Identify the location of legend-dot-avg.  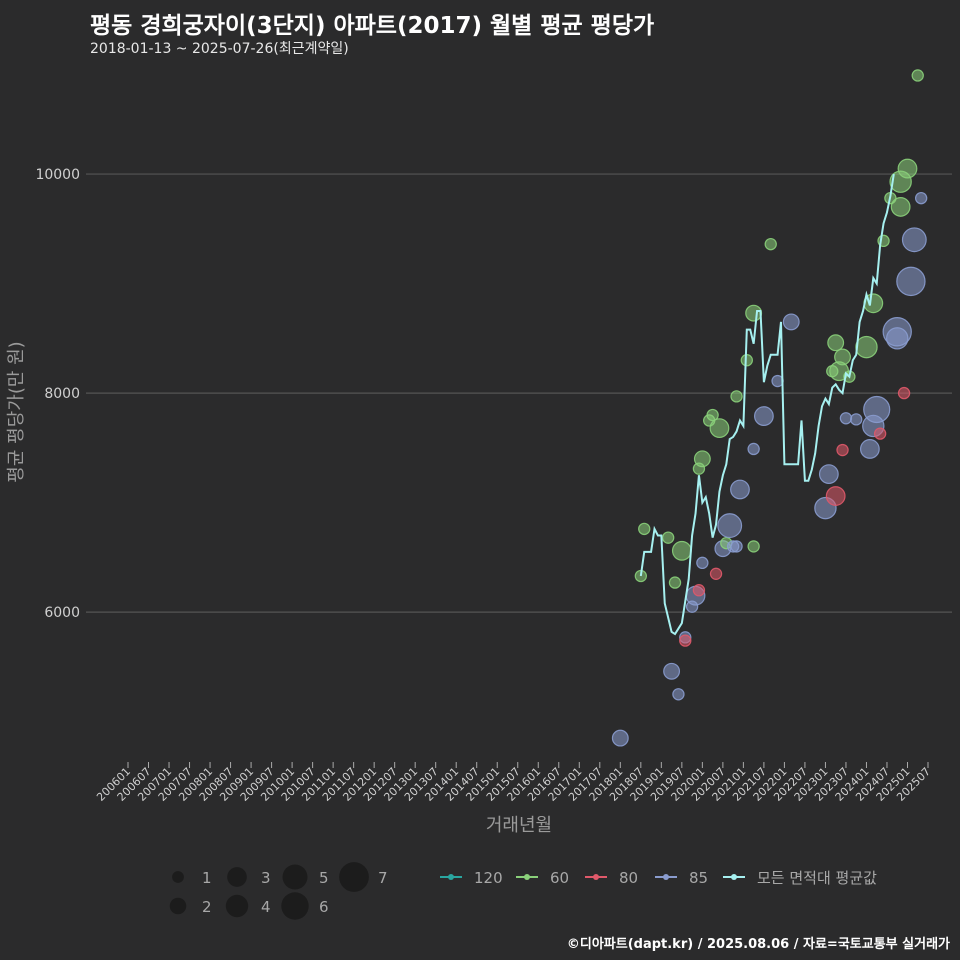
(734, 877).